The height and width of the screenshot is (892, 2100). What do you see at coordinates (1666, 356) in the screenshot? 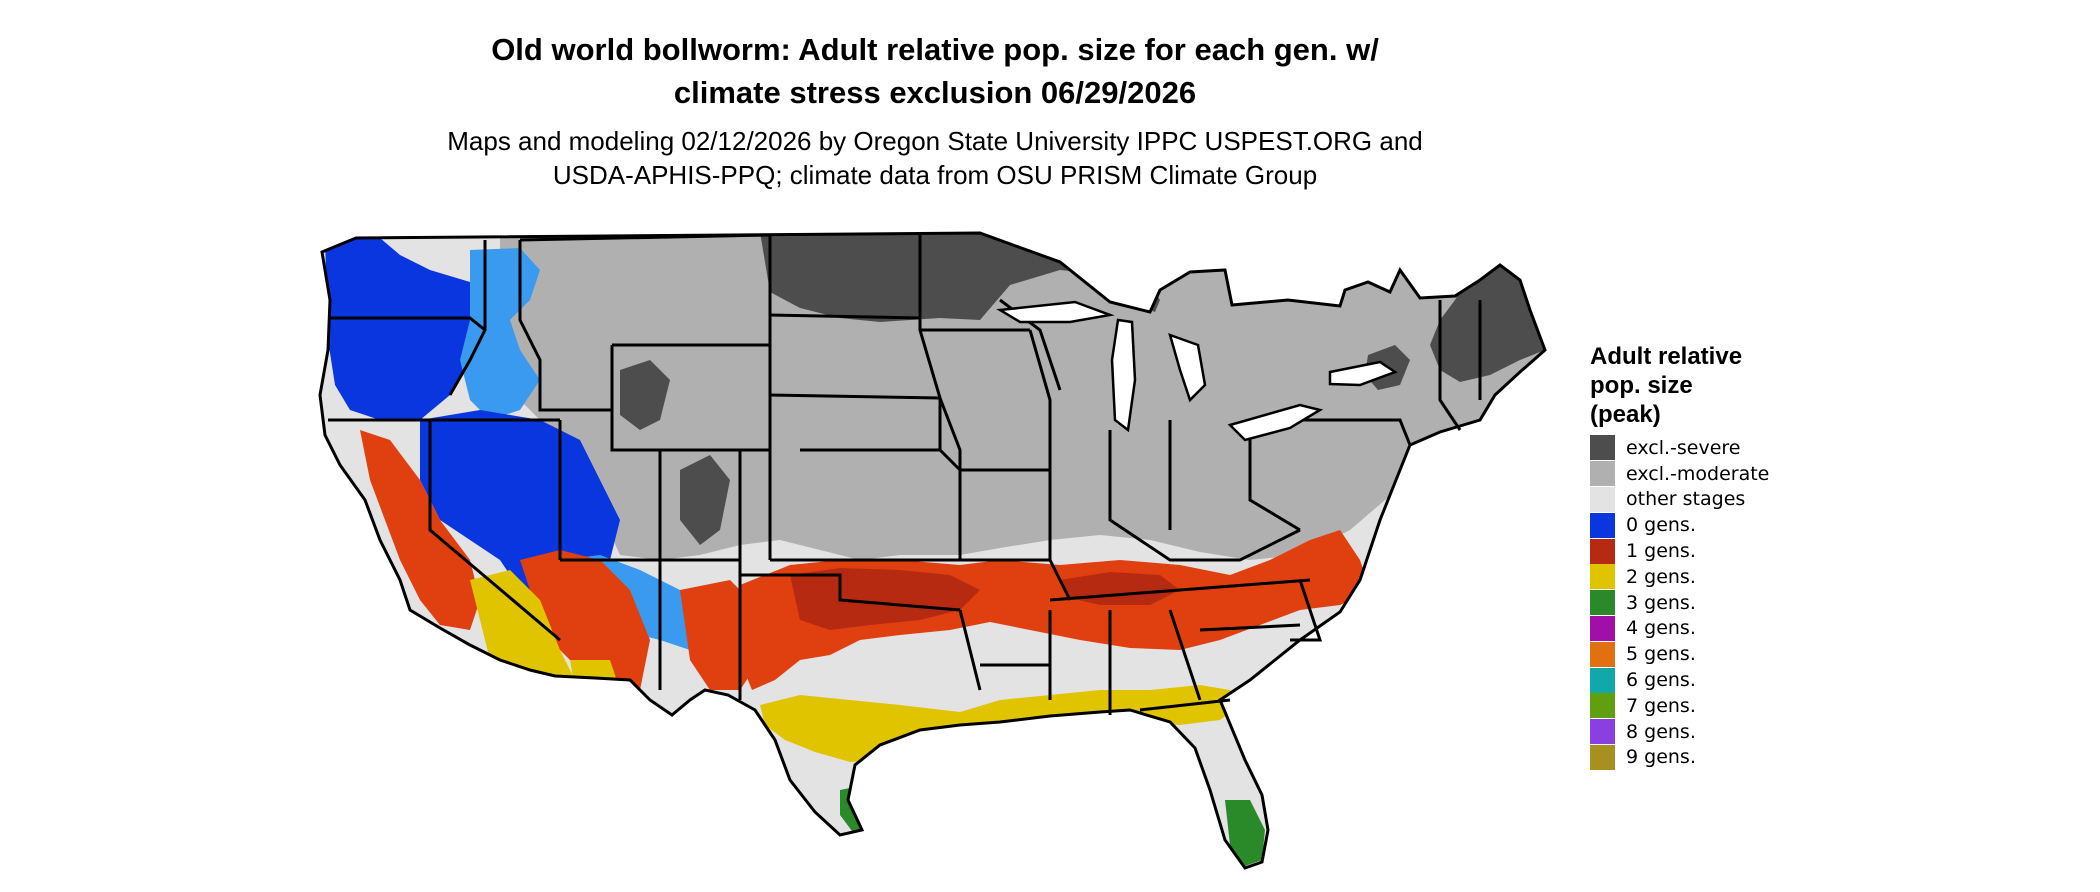
I see `legend-title-line: Adult relative` at bounding box center [1666, 356].